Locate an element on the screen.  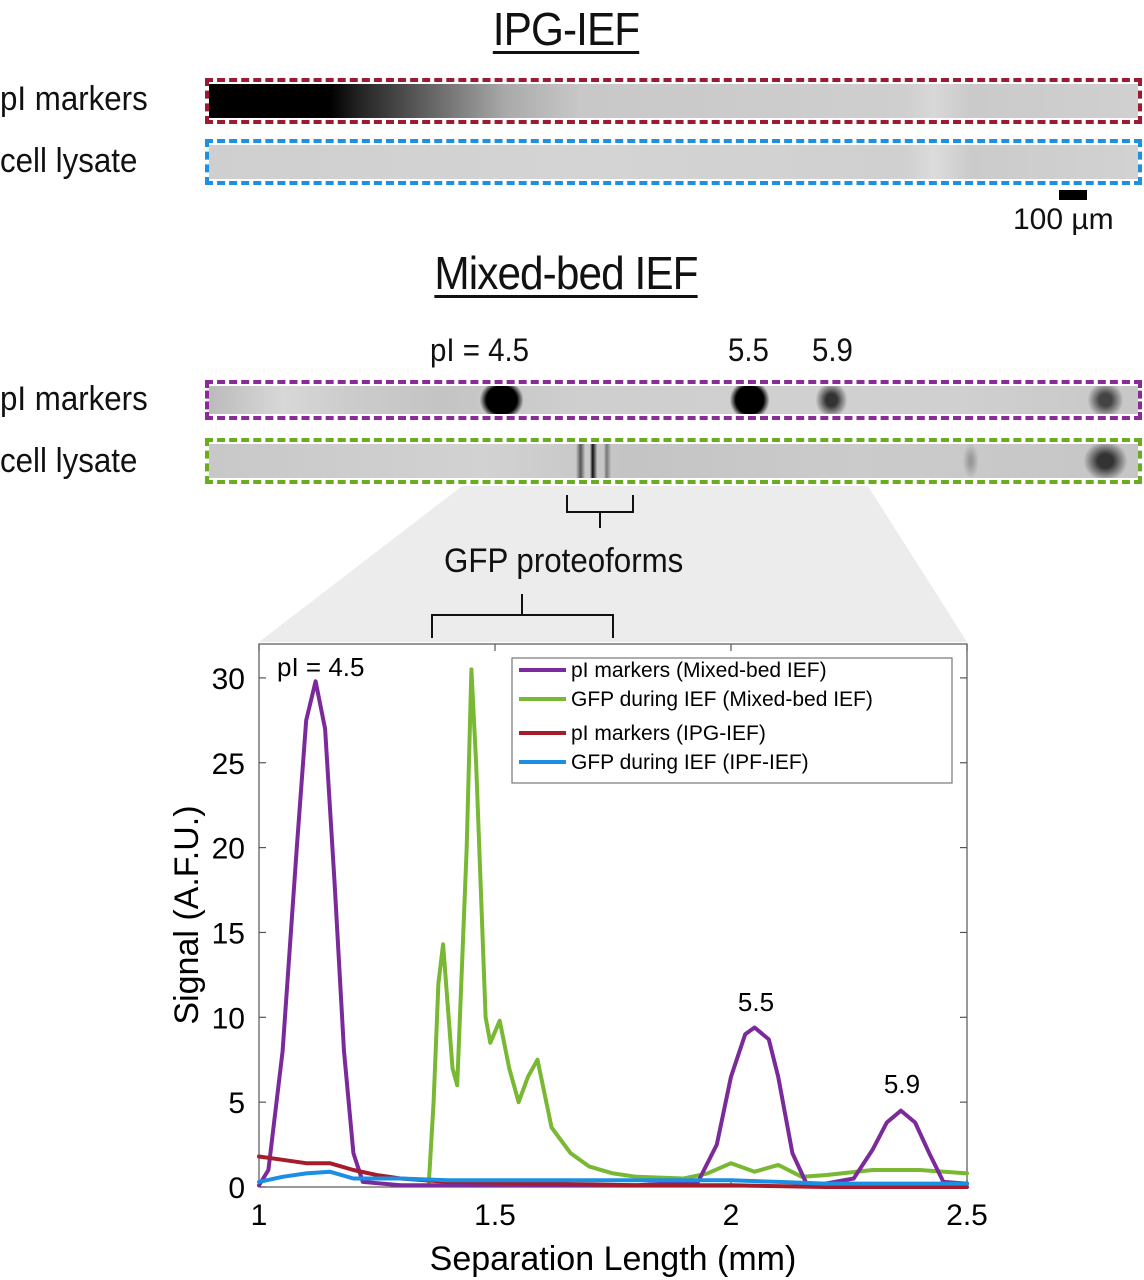
y-tick-label: 10 is located at coordinates (228, 1018).